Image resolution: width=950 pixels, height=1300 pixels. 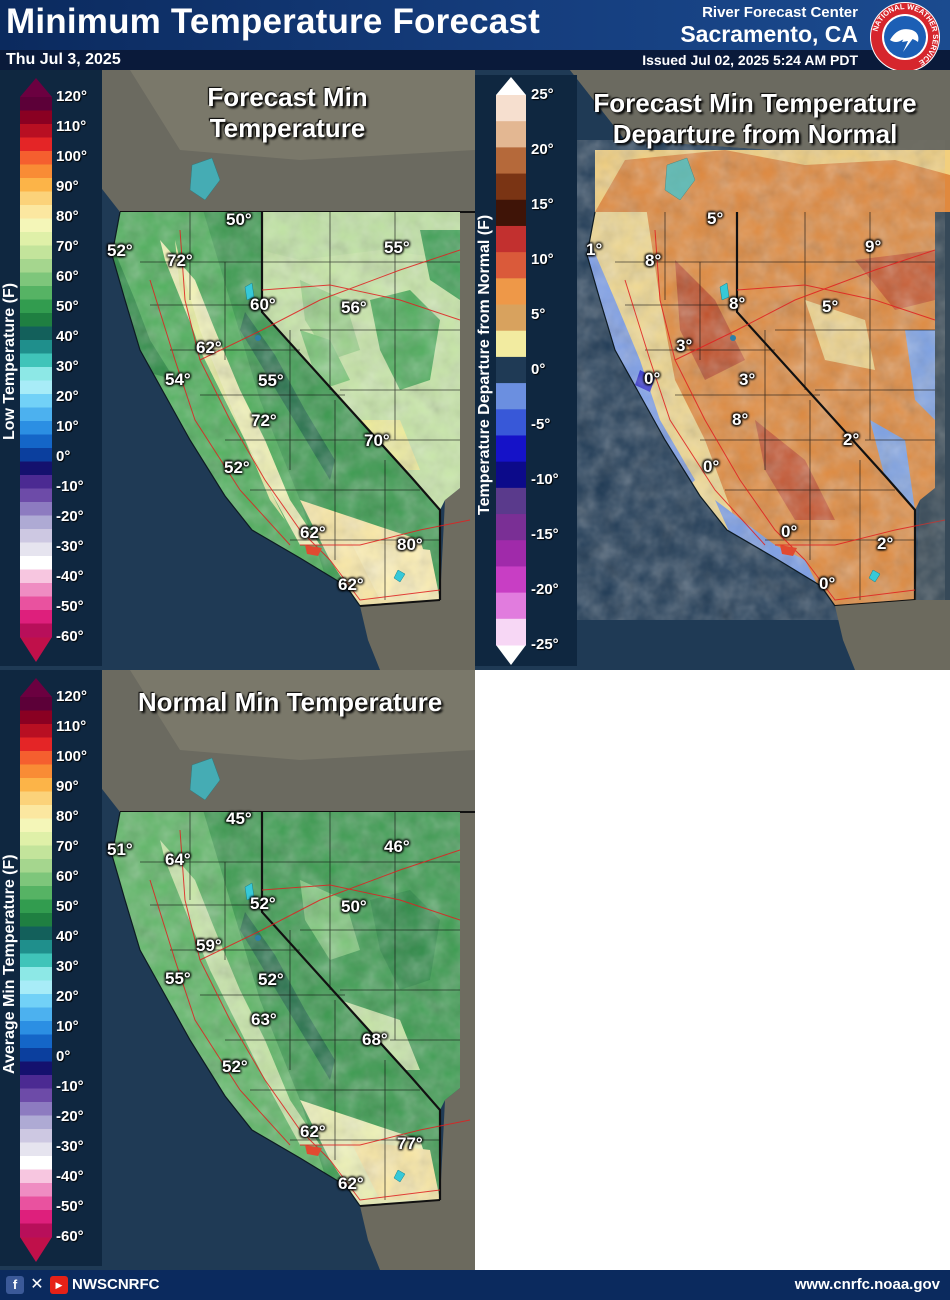 I want to click on legend-tick-label: -25°, so click(x=545, y=644).